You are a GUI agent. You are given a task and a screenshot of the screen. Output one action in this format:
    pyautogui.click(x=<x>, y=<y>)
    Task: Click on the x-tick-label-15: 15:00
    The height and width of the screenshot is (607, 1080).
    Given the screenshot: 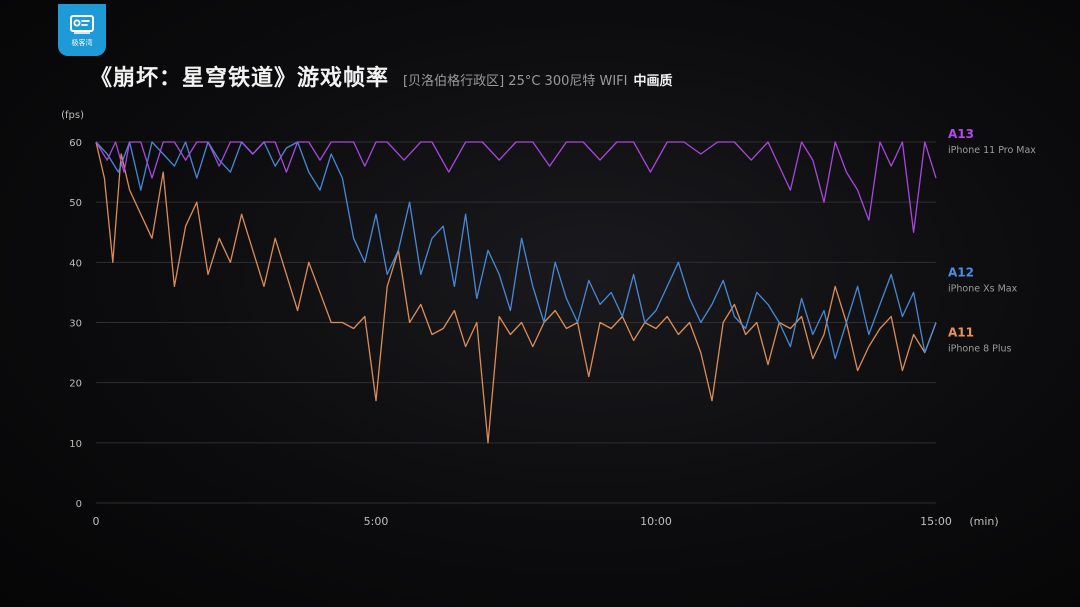 What is the action you would take?
    pyautogui.click(x=936, y=521)
    